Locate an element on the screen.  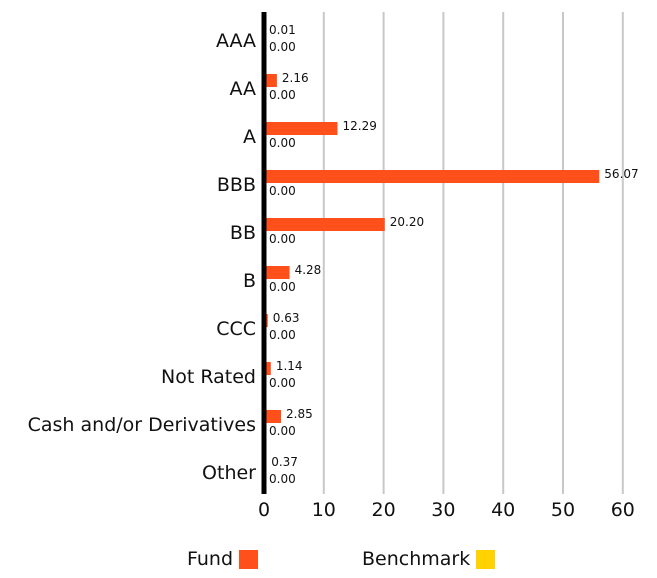
legend-label-benchmark: Benchmark is located at coordinates (416, 559).